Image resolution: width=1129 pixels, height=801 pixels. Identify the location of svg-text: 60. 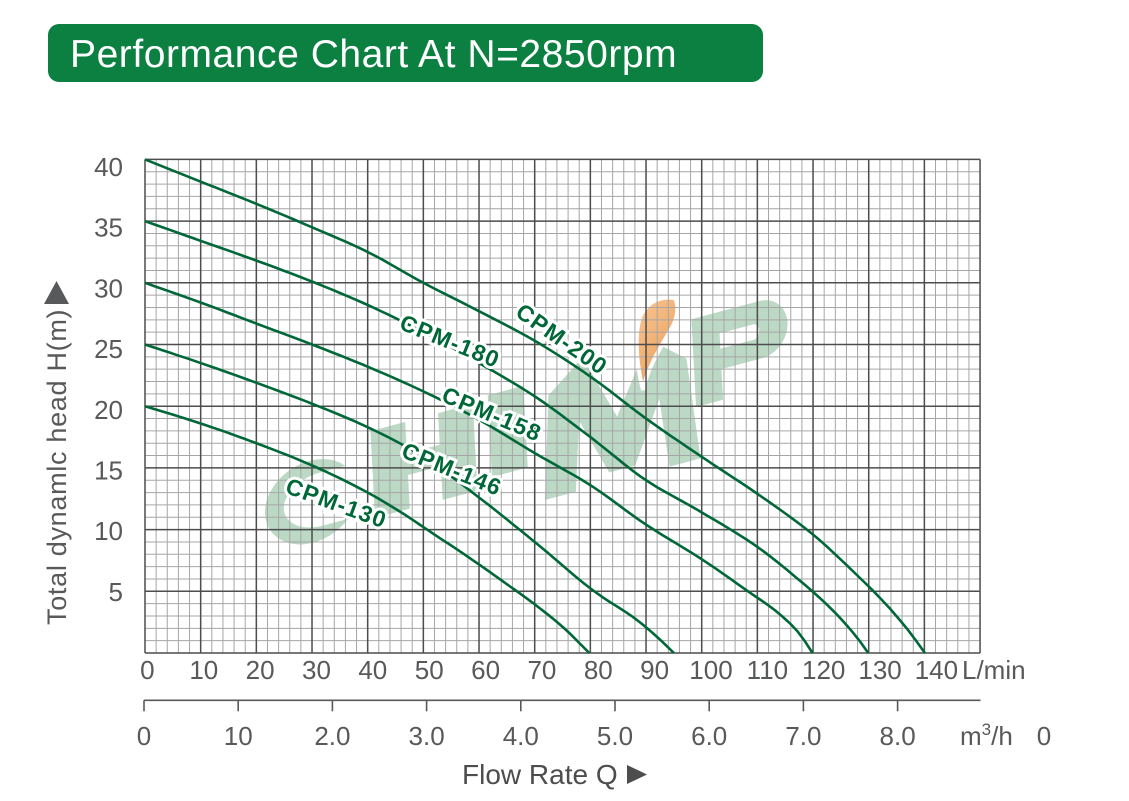
(485, 670).